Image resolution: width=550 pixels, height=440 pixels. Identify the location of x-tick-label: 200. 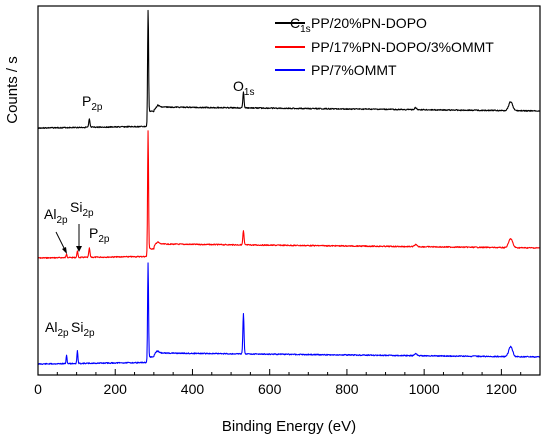
(116, 389).